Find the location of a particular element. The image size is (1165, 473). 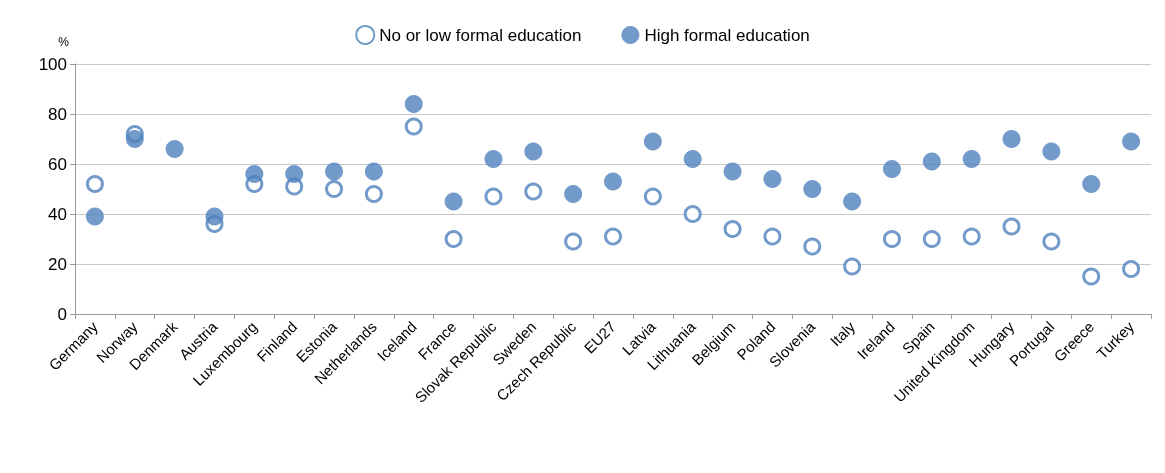

x-tick-label: Italy is located at coordinates (842, 333).